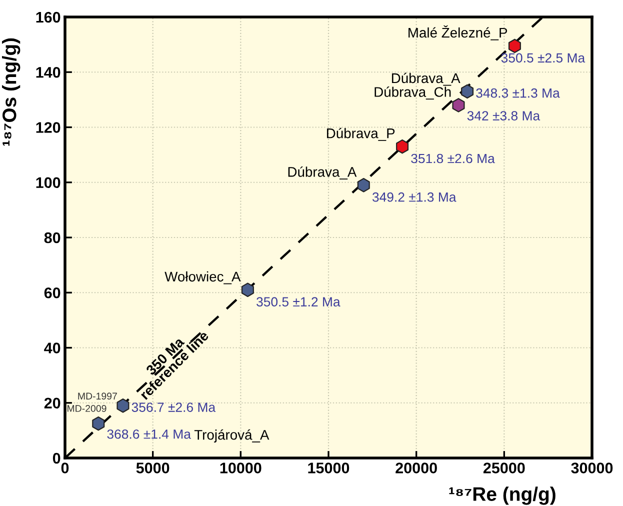 The width and height of the screenshot is (623, 506). I want to click on annotation: Wołowiec_A, so click(202, 277).